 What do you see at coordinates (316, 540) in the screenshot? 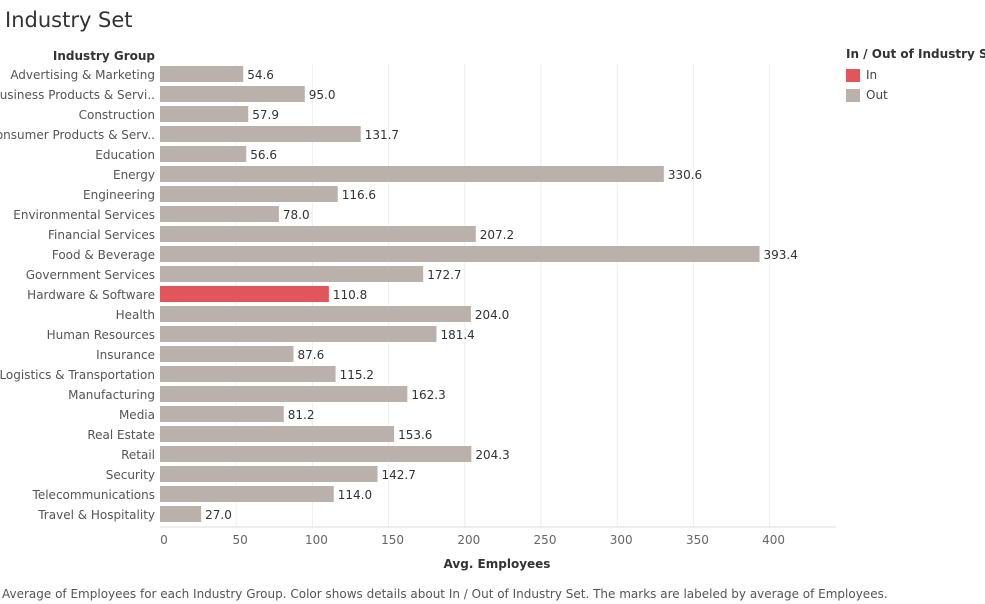
I see `x-tick-label: 100` at bounding box center [316, 540].